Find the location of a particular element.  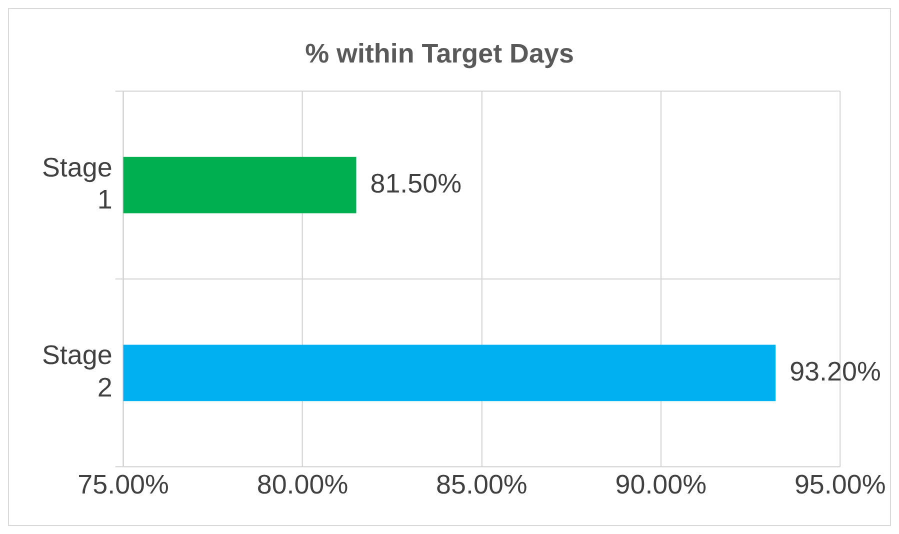

x-tick-label: 95.00% is located at coordinates (840, 484).